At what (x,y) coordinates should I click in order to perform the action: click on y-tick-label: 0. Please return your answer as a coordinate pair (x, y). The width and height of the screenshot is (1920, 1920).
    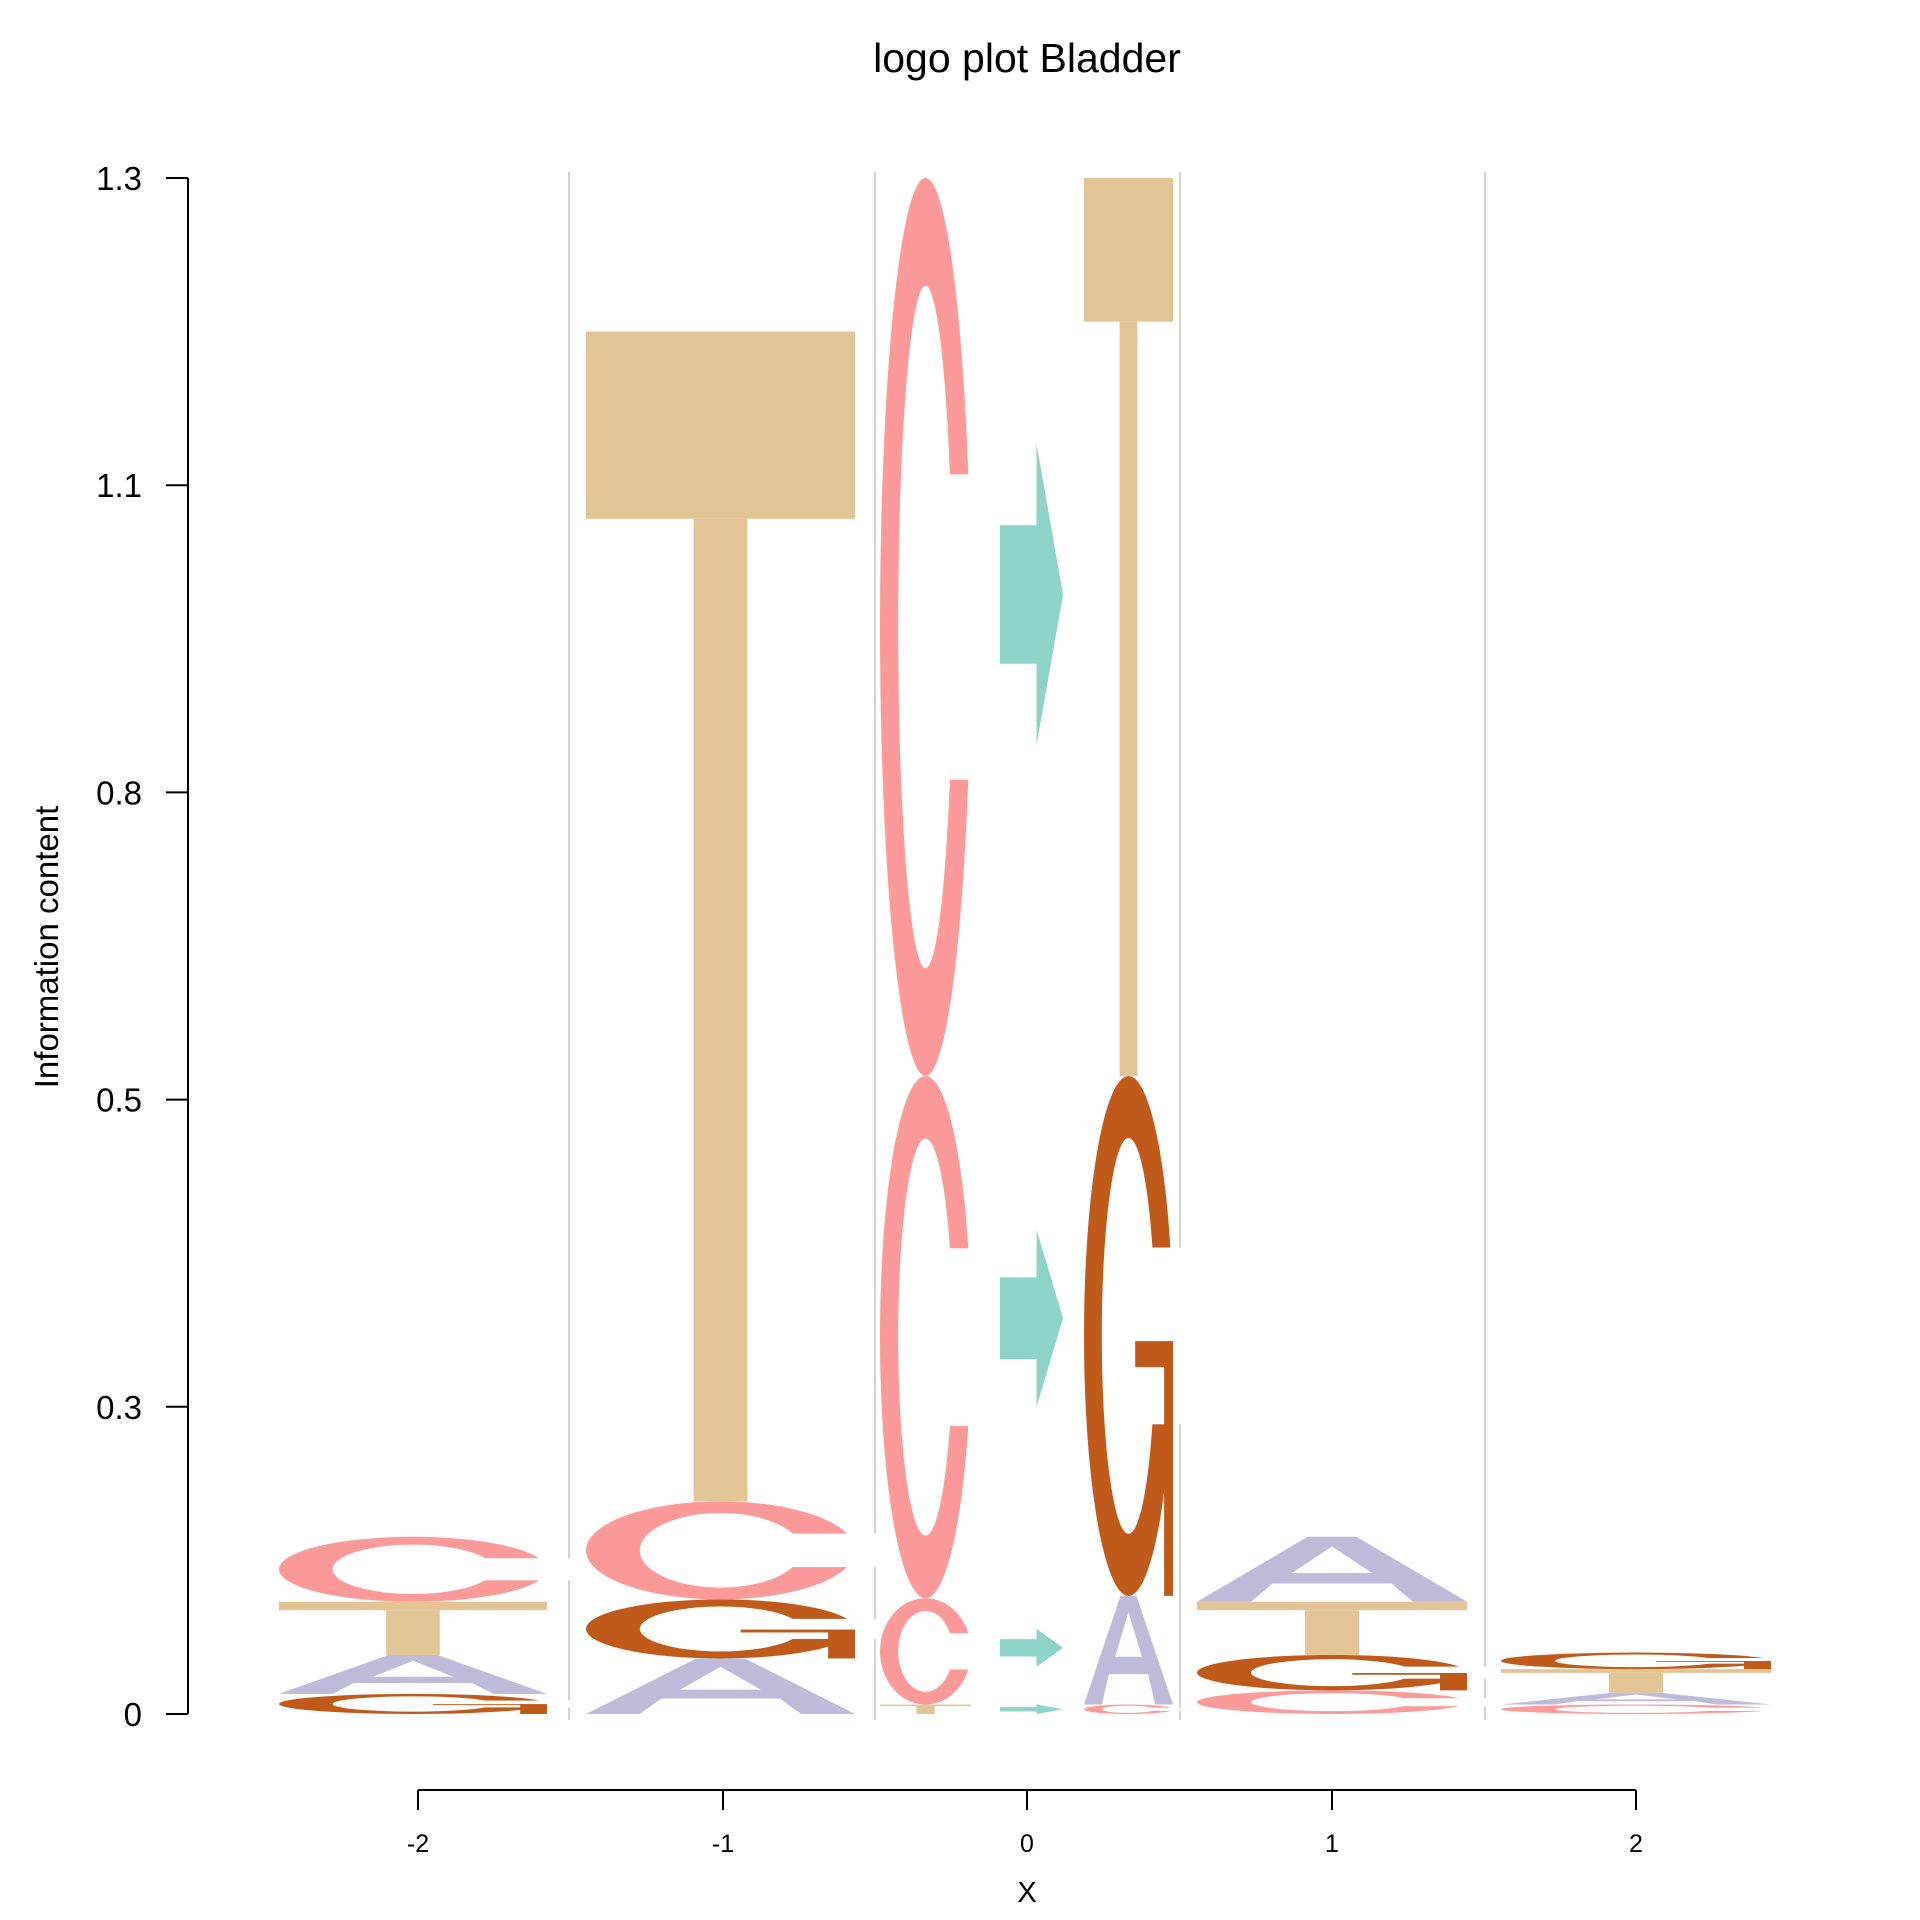
    Looking at the image, I should click on (133, 1714).